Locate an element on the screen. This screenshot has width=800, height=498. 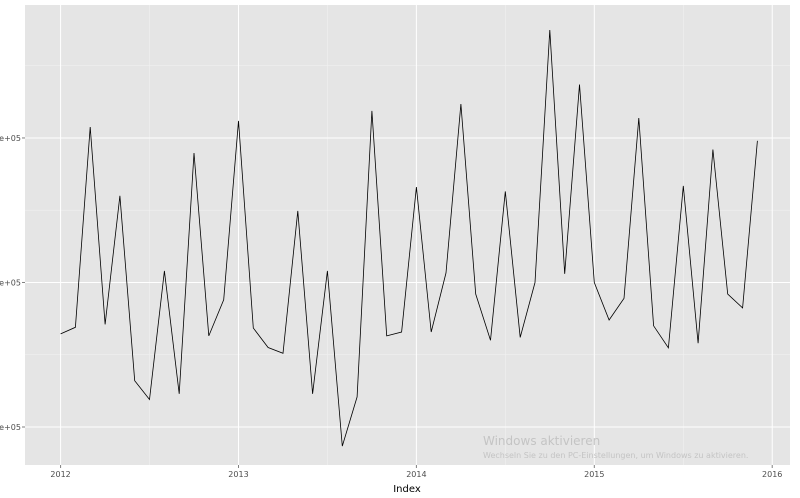
watermark-title: Windows aktivieren is located at coordinates (542, 441).